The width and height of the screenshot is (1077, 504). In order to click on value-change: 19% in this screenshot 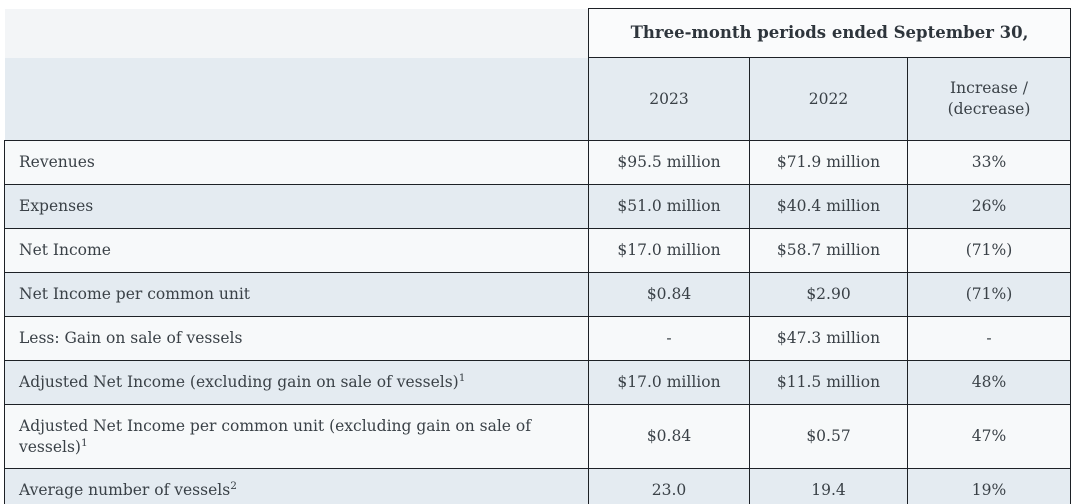, I will do `click(989, 486)`.